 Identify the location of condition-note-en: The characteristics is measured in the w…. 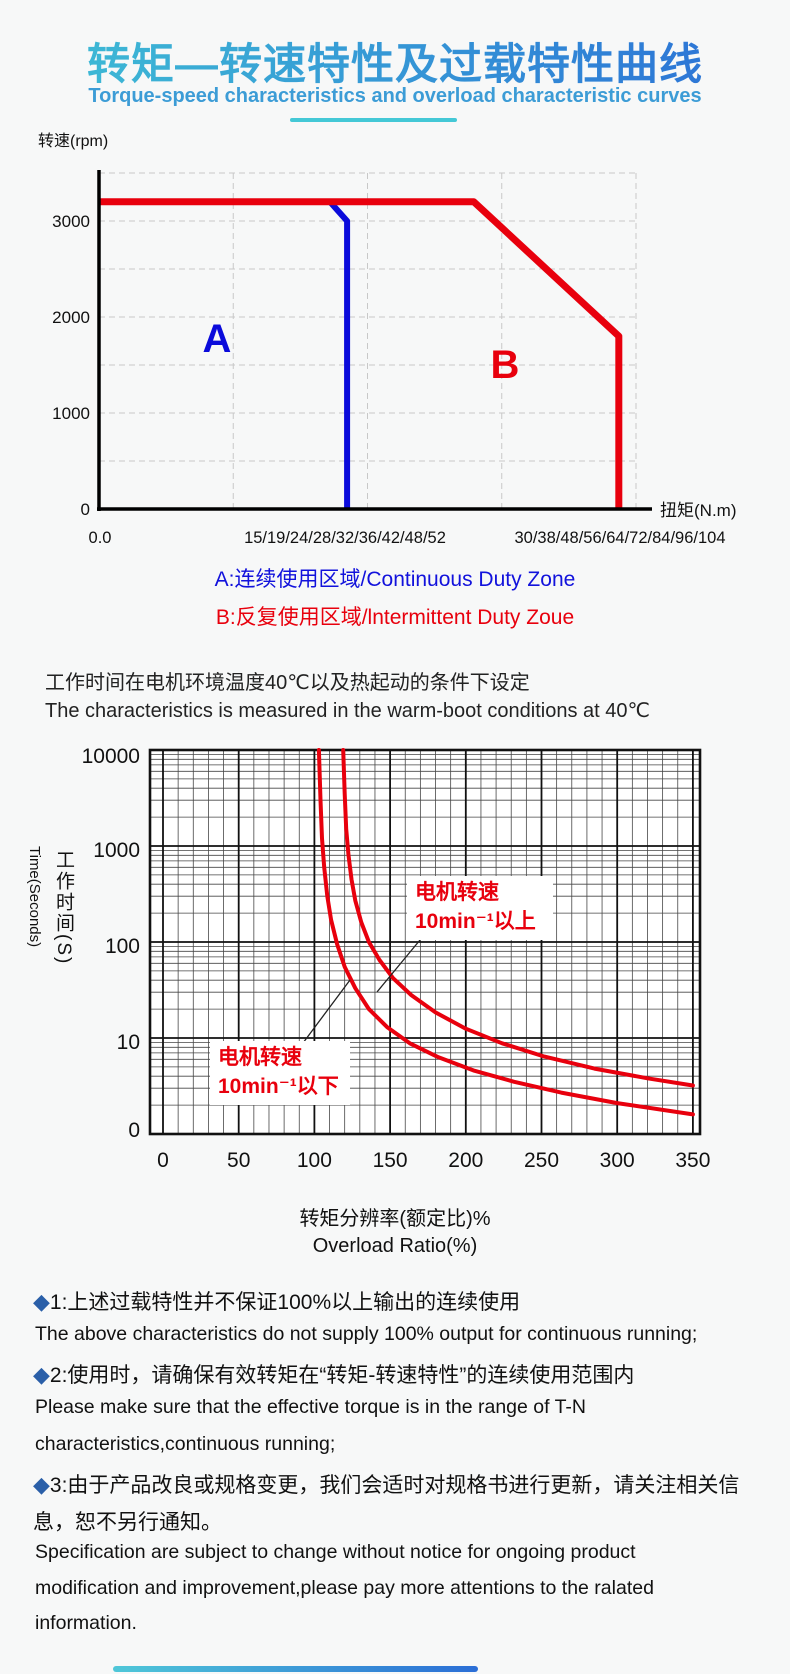
(347, 711).